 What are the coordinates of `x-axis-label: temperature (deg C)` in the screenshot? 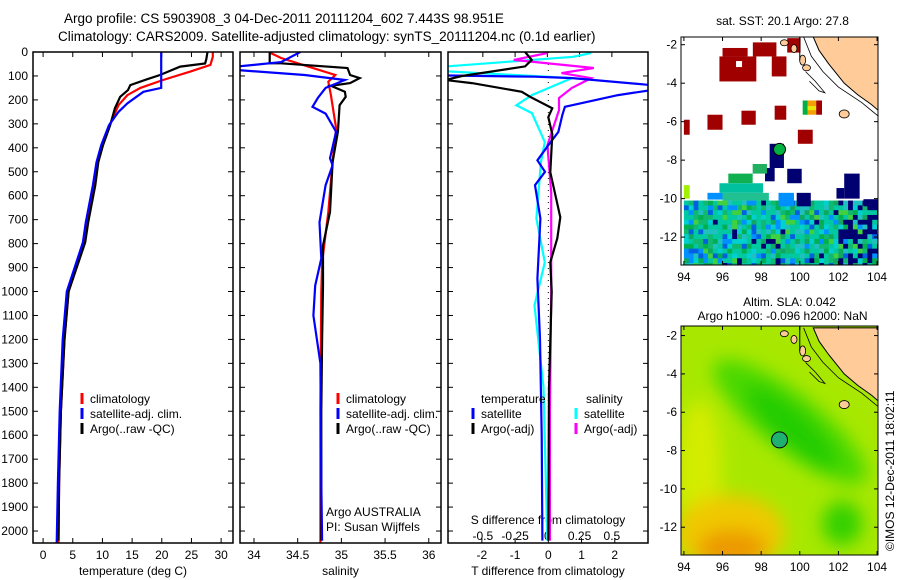 It's located at (133, 571).